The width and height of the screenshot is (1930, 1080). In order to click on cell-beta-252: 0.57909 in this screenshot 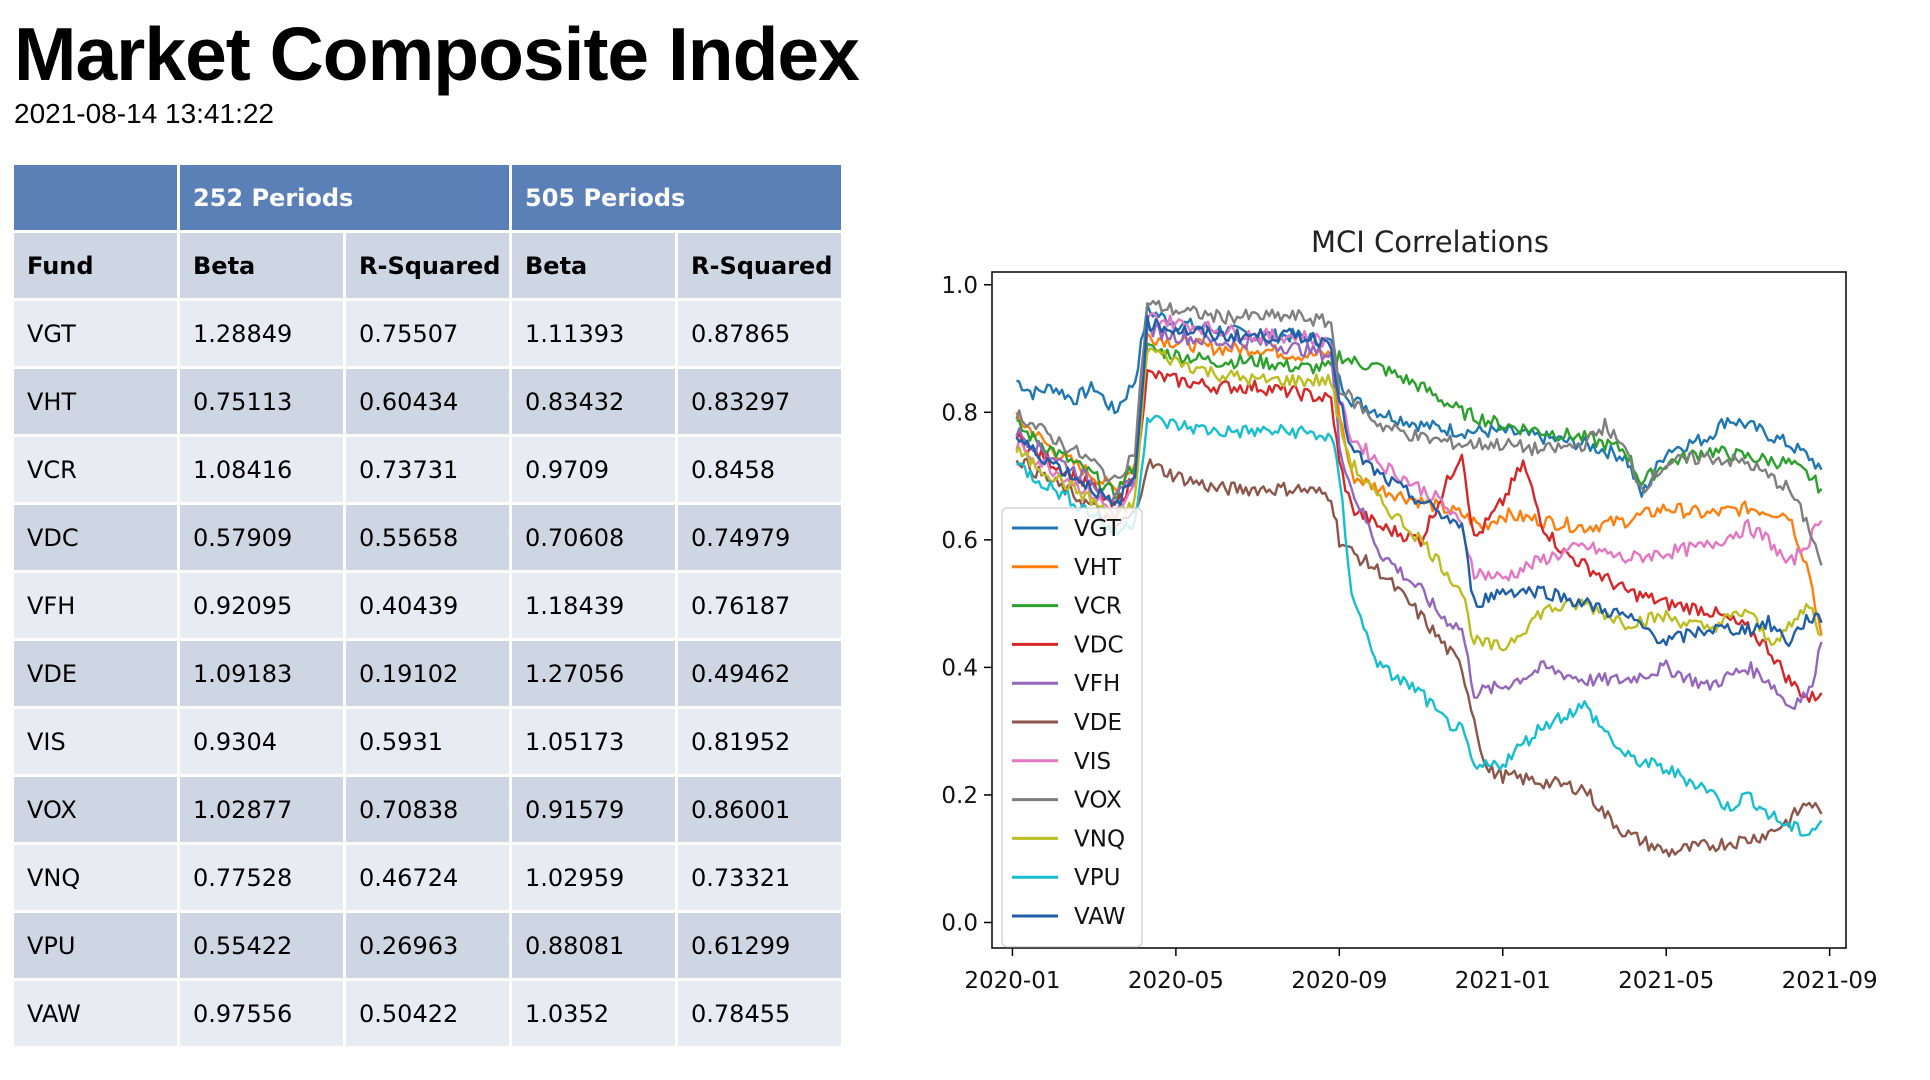, I will do `click(261, 537)`.